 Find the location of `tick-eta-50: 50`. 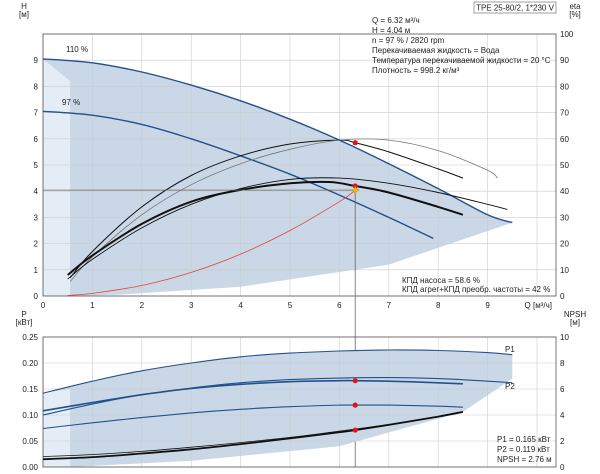

tick-eta-50: 50 is located at coordinates (564, 165).